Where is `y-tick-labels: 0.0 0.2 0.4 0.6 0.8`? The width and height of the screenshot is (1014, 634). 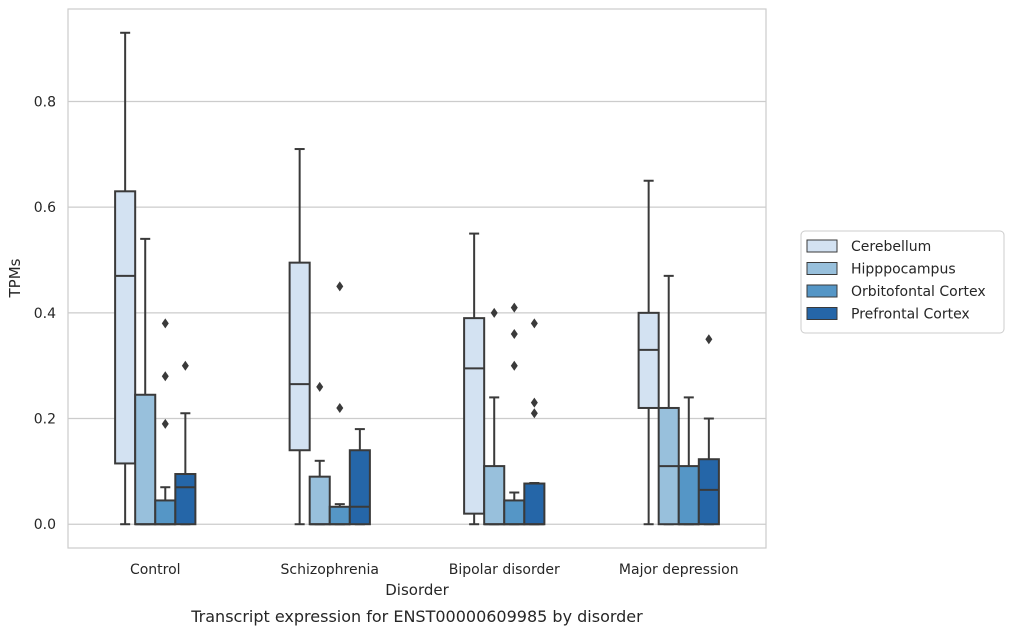
y-tick-labels: 0.0 0.2 0.4 0.6 0.8 is located at coordinates (45, 313).